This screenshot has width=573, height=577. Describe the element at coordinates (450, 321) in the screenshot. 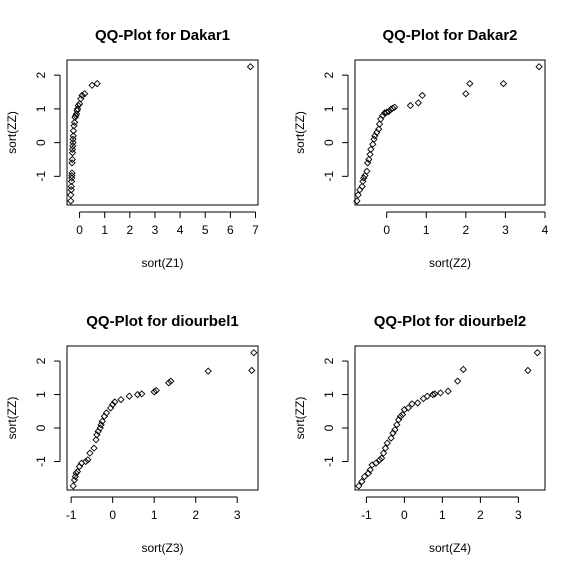

I see `chart-title: QQ-Plot for diourbel2` at that location.